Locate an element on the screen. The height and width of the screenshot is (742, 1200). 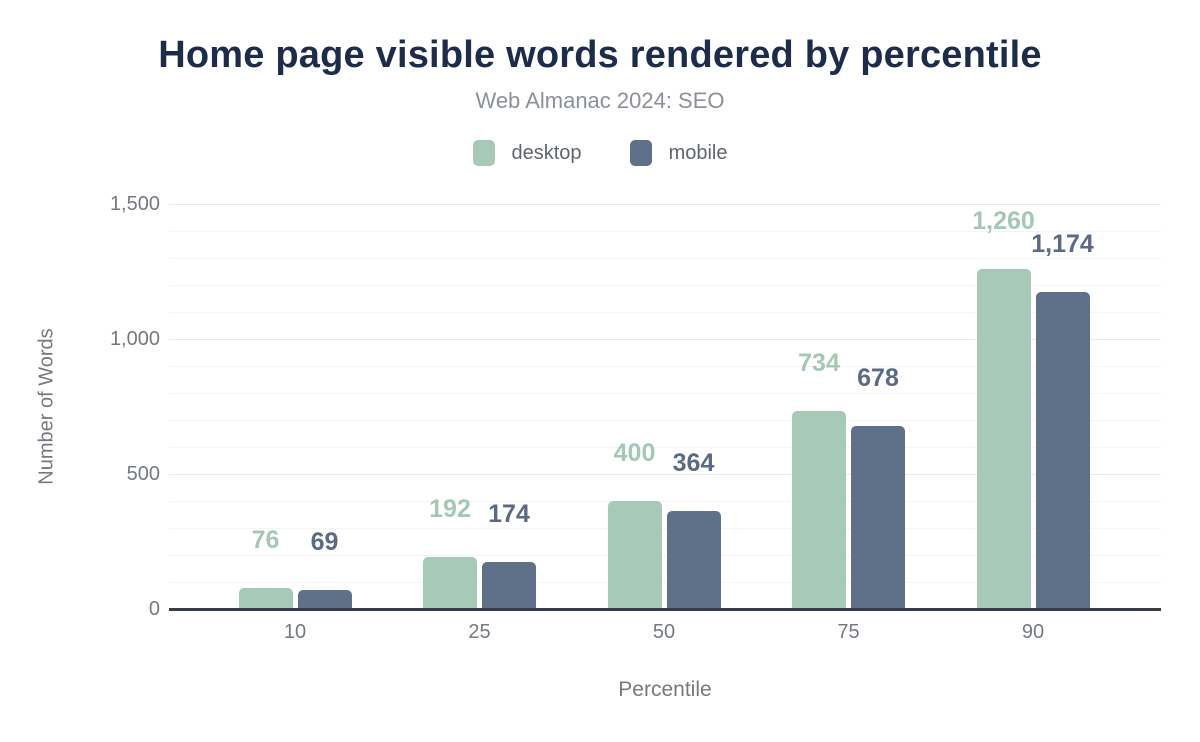
bar-mobile-p75 is located at coordinates (878, 517).